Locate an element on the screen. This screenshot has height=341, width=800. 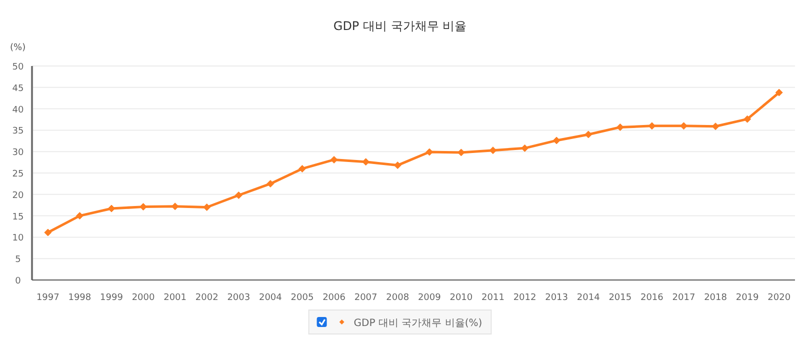
x-tick-label: 2006 is located at coordinates (334, 298).